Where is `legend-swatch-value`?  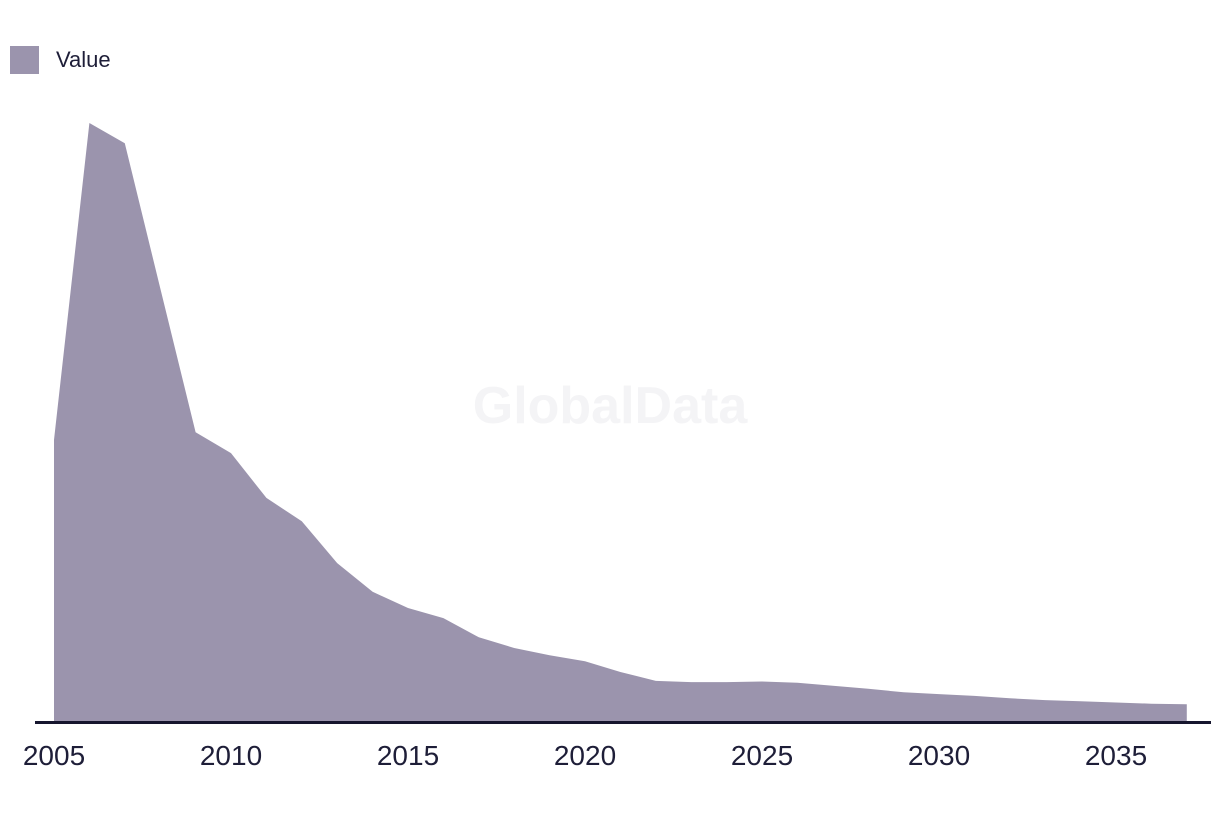 legend-swatch-value is located at coordinates (24, 60).